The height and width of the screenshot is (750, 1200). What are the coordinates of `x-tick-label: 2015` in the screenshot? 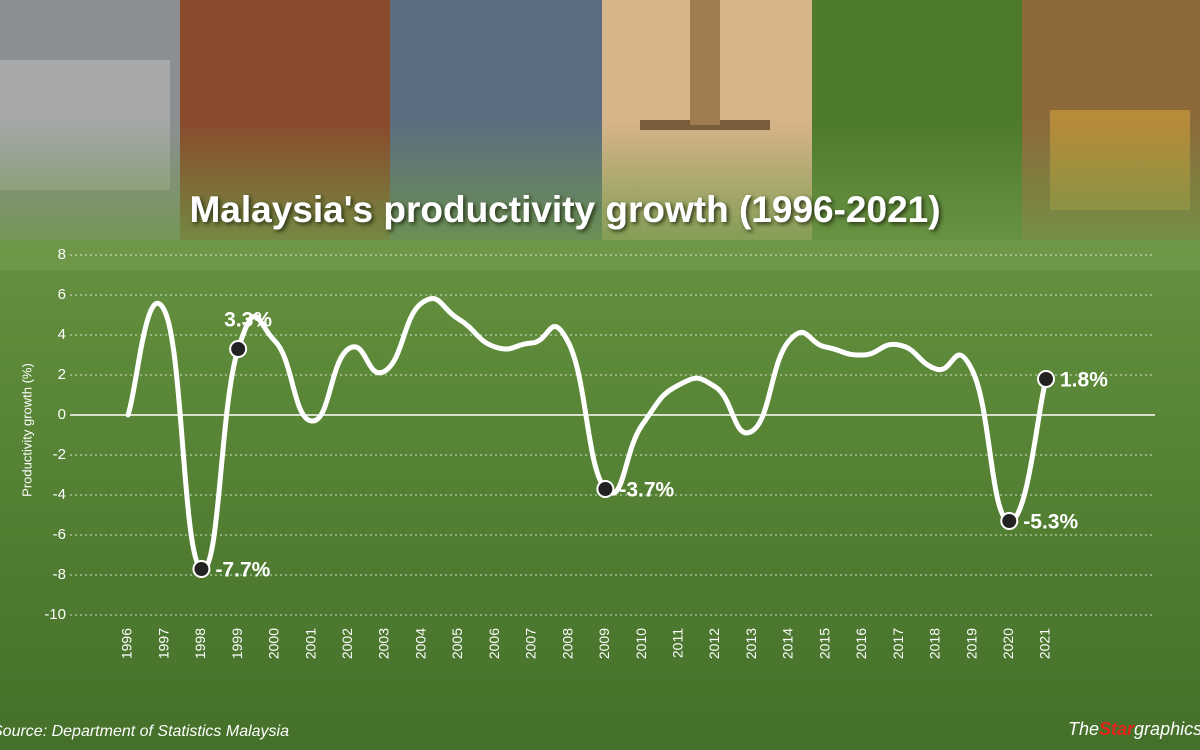 It's located at (824, 643).